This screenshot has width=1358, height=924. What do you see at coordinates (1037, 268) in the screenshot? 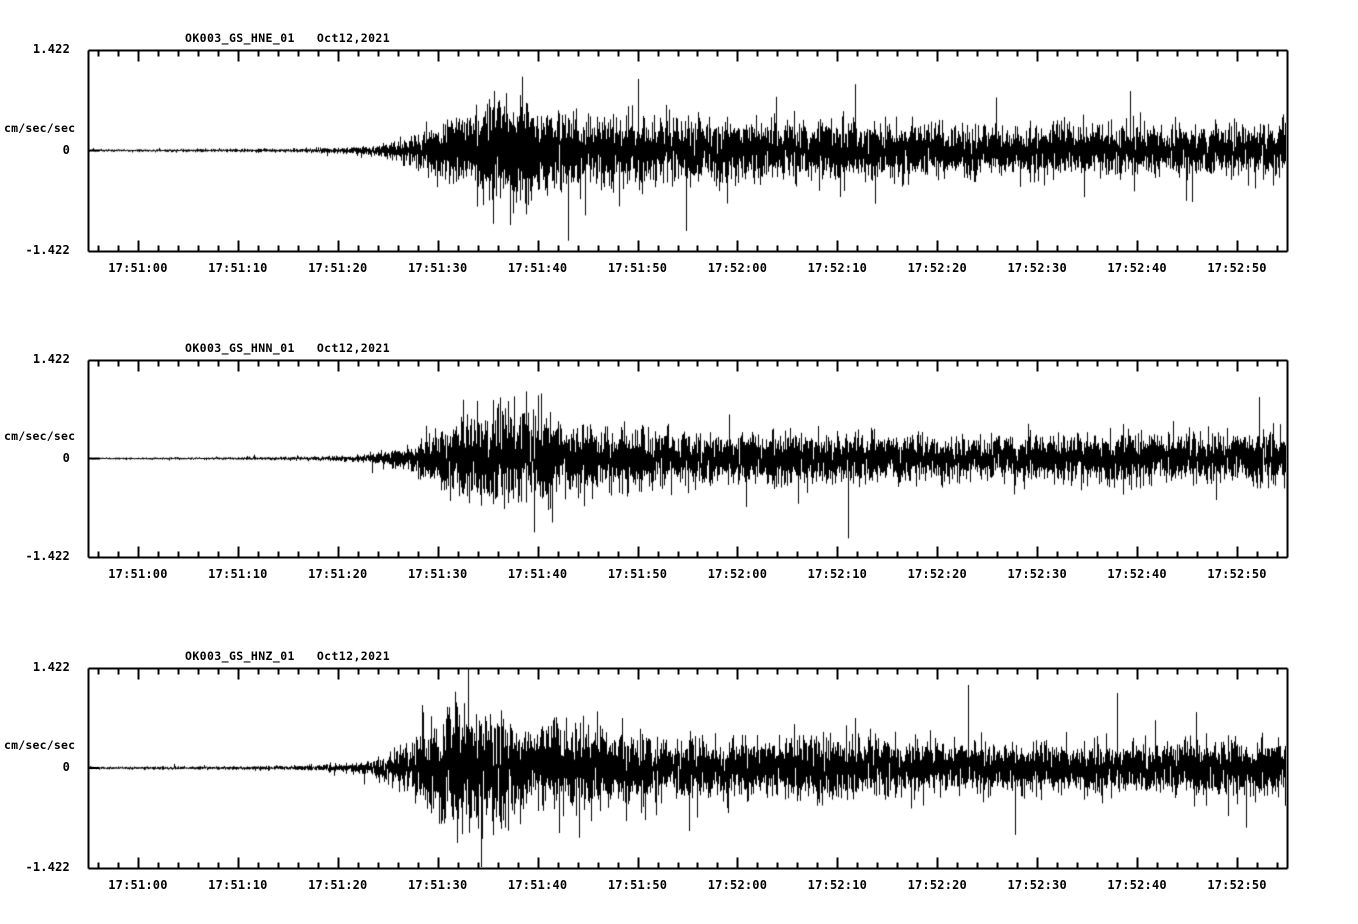
I see `xtick-label-hne-9: 17:52:30` at bounding box center [1037, 268].